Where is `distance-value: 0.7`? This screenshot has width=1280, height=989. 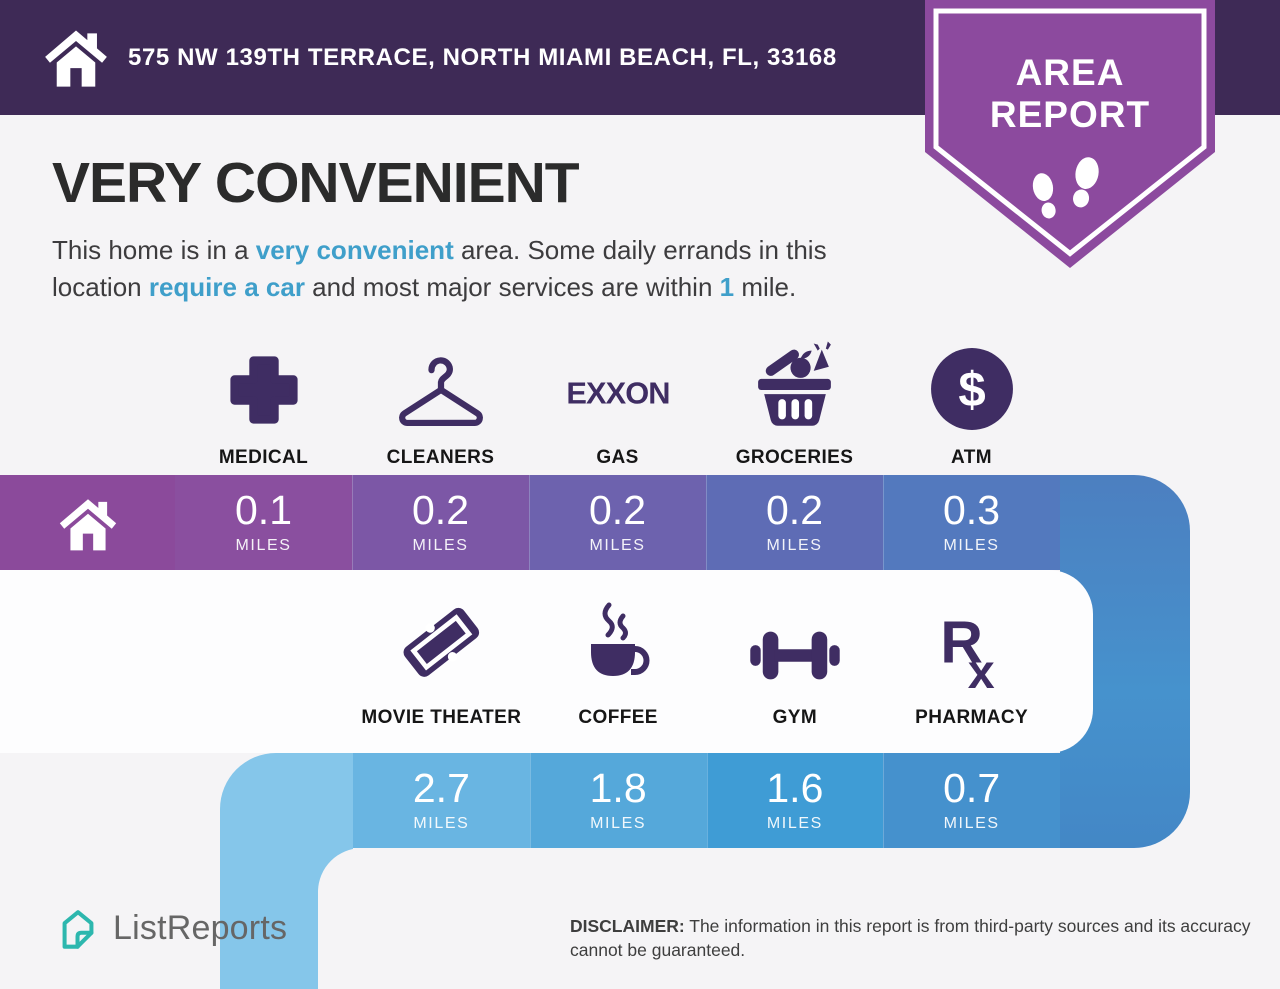 distance-value: 0.7 is located at coordinates (972, 788).